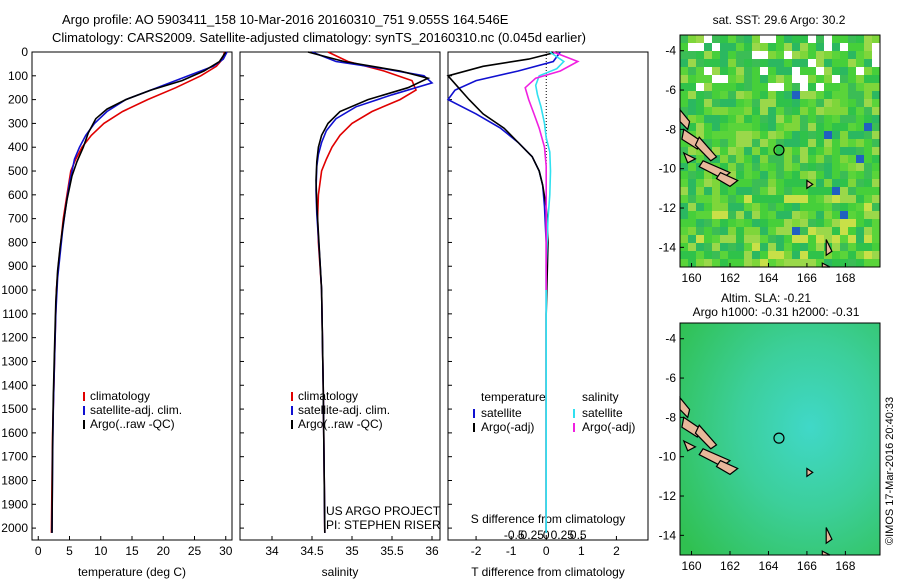 The image size is (900, 580). What do you see at coordinates (14, 385) in the screenshot?
I see `temperature-y-tick-label: 1400` at bounding box center [14, 385].